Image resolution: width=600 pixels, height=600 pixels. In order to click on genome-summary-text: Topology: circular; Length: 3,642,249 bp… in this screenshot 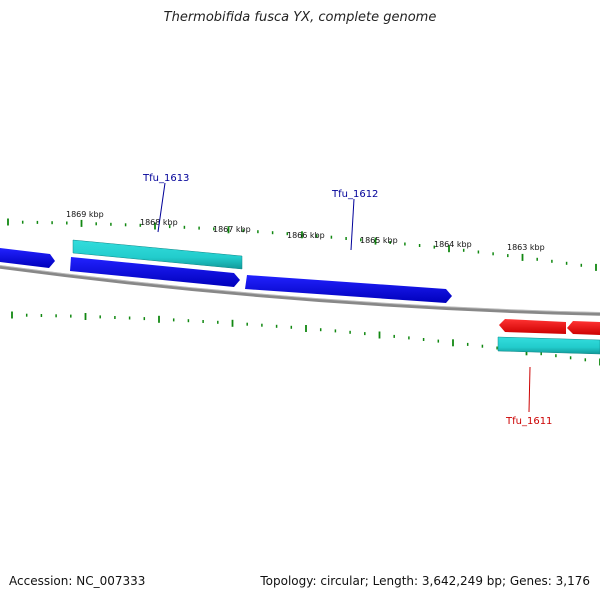, I will do `click(425, 581)`.